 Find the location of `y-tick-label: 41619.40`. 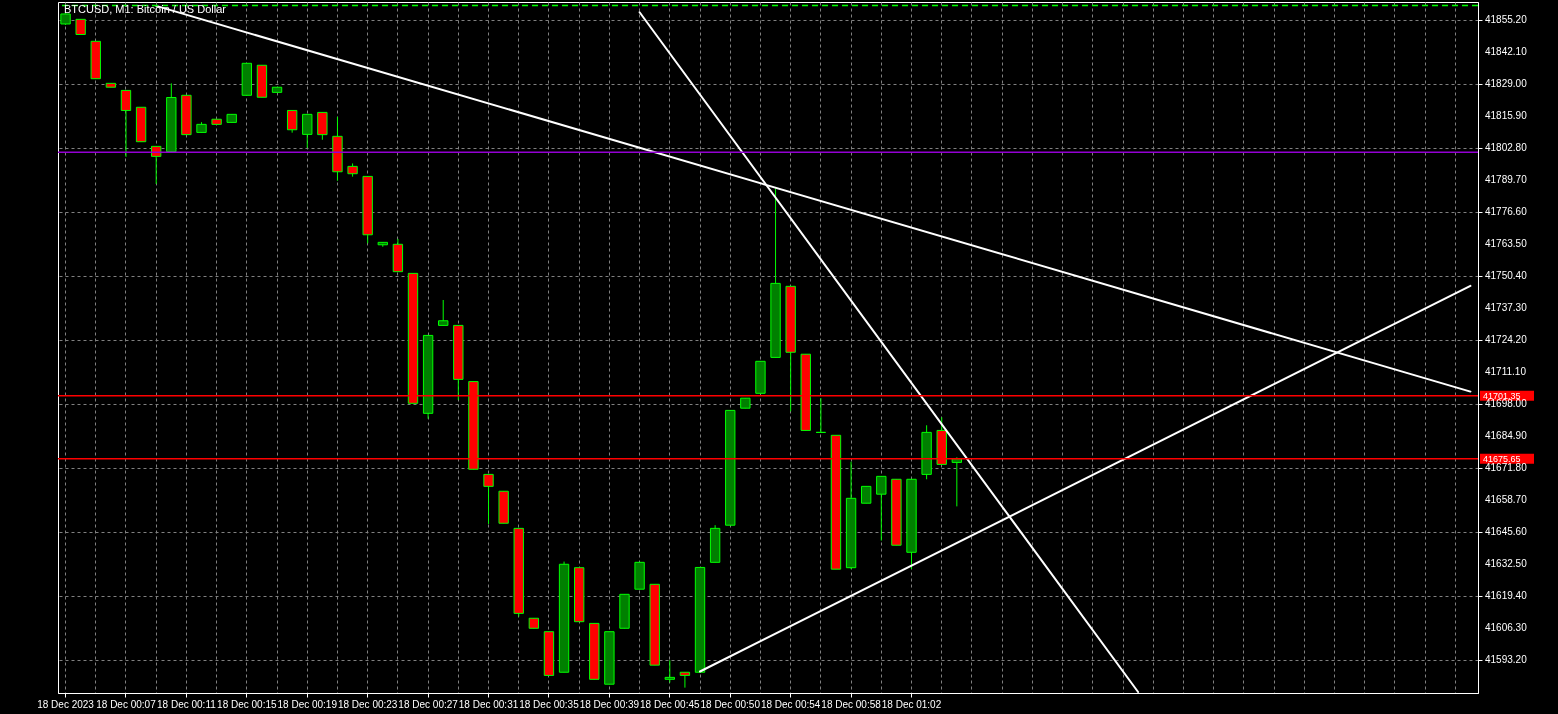

y-tick-label: 41619.40 is located at coordinates (1506, 596).